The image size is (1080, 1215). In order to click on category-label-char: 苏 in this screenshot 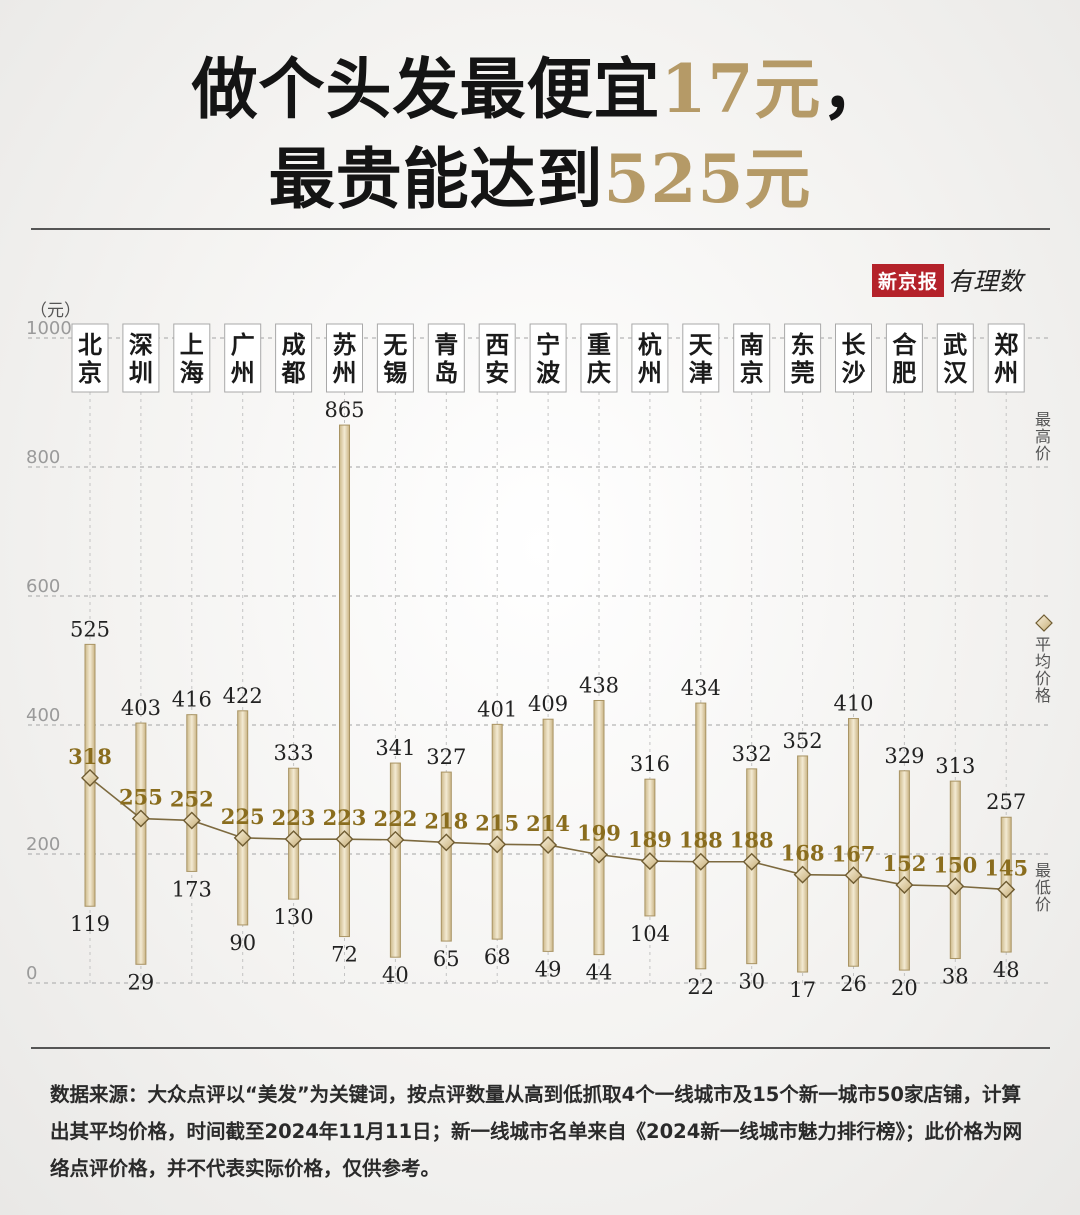, I will do `click(345, 344)`.